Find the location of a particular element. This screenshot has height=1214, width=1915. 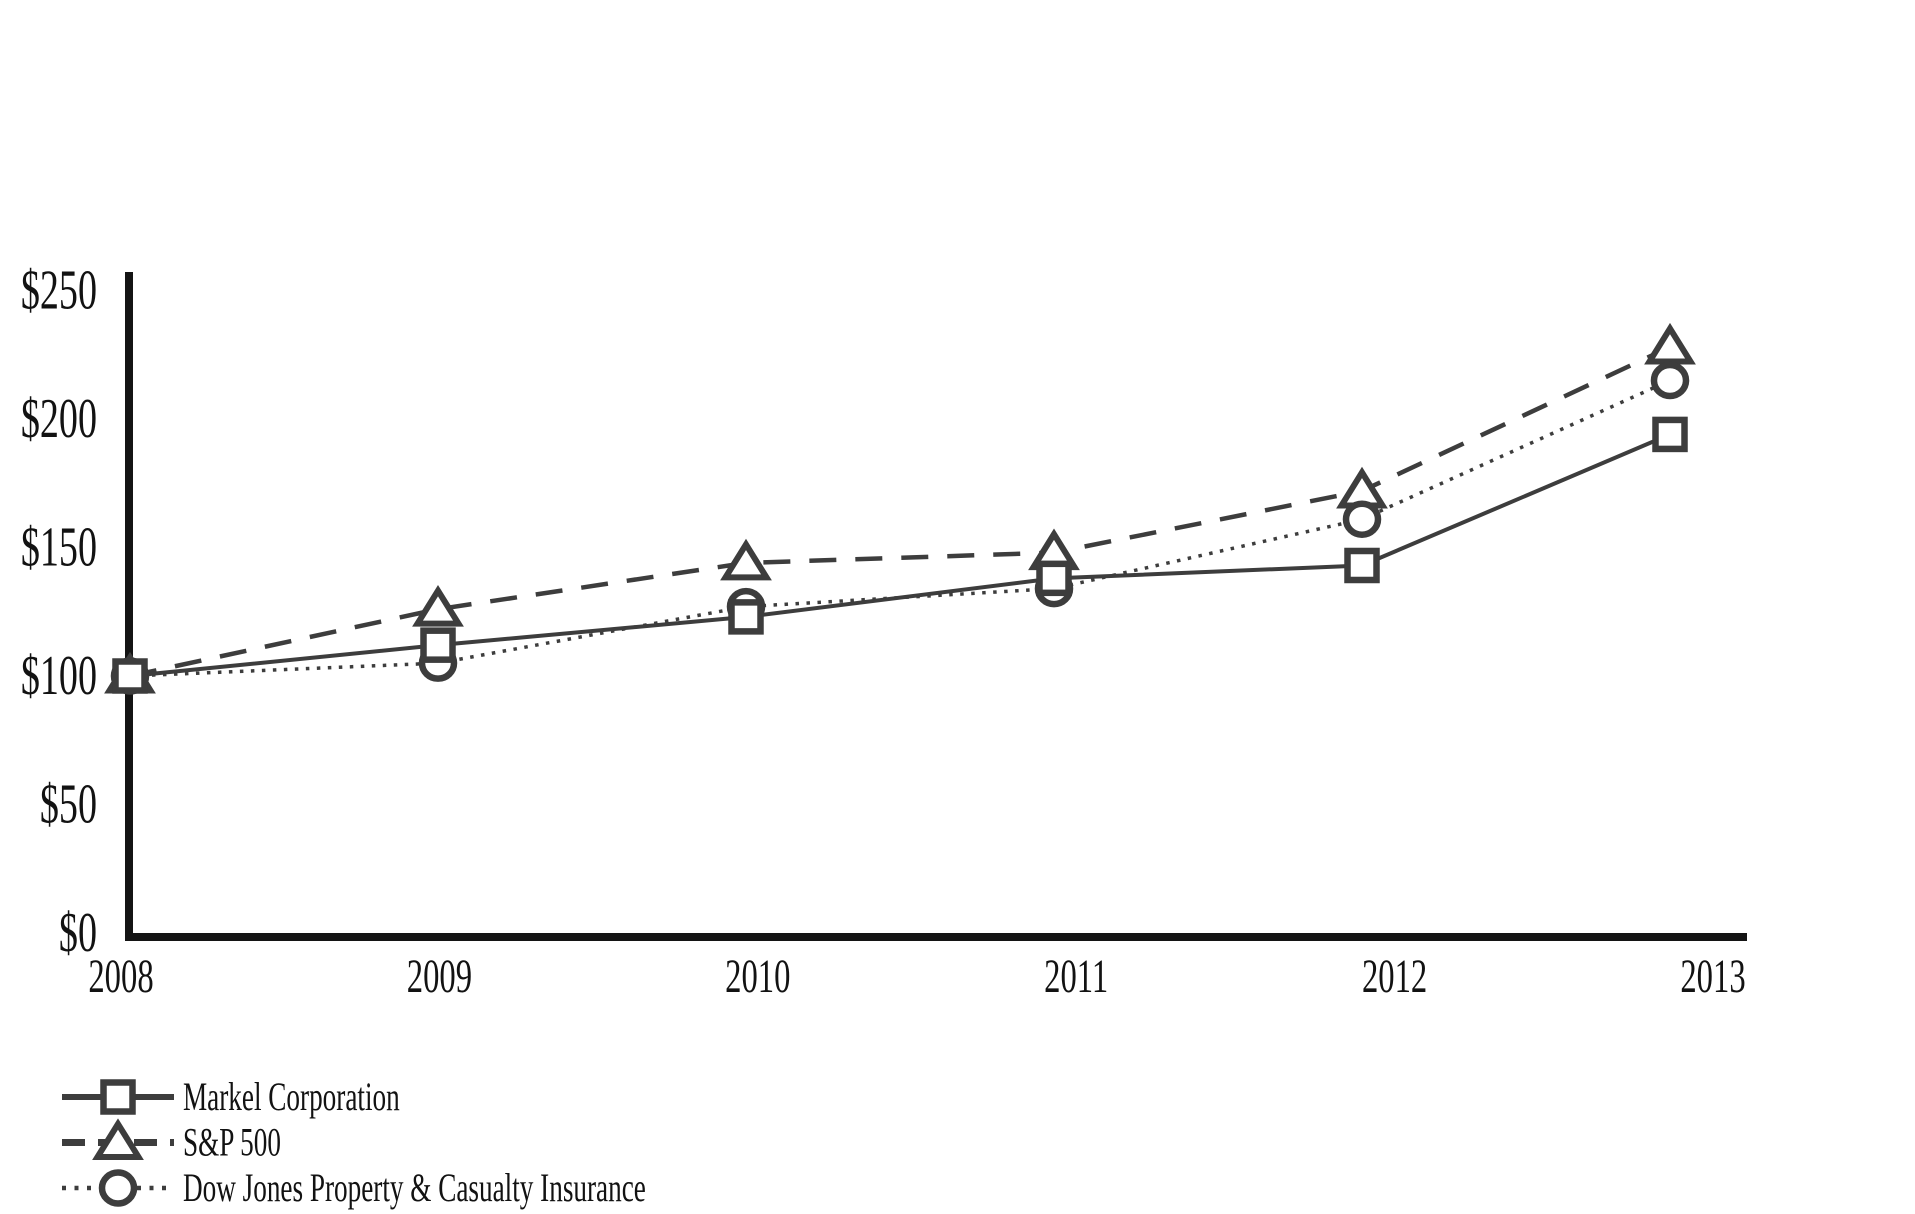

y-tick-label-100: $100 is located at coordinates (59, 676).